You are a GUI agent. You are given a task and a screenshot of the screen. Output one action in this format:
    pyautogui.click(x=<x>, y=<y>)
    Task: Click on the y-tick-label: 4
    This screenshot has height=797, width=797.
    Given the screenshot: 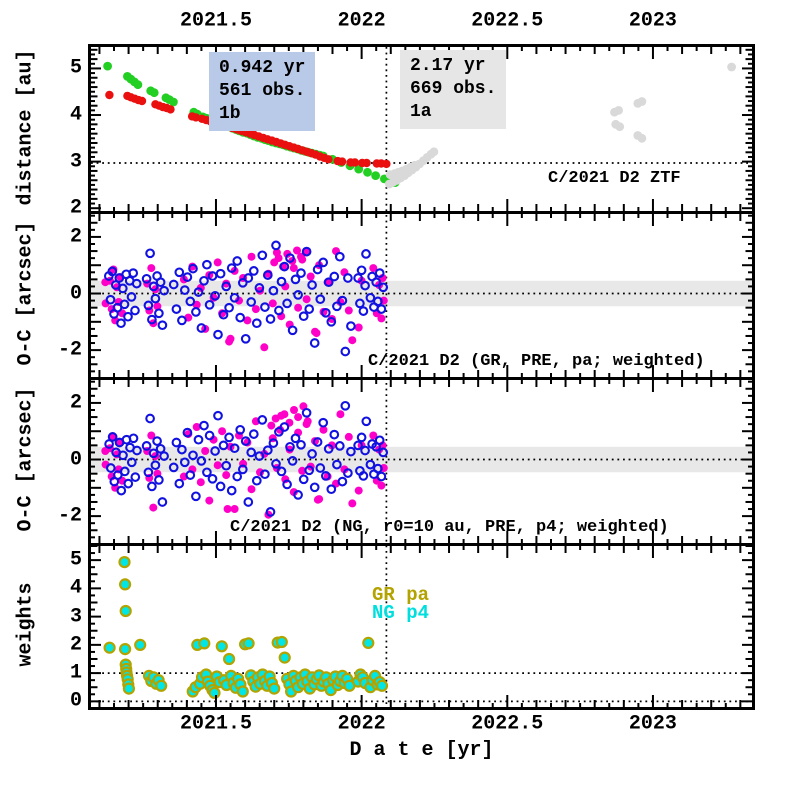 What is the action you would take?
    pyautogui.click(x=75, y=588)
    